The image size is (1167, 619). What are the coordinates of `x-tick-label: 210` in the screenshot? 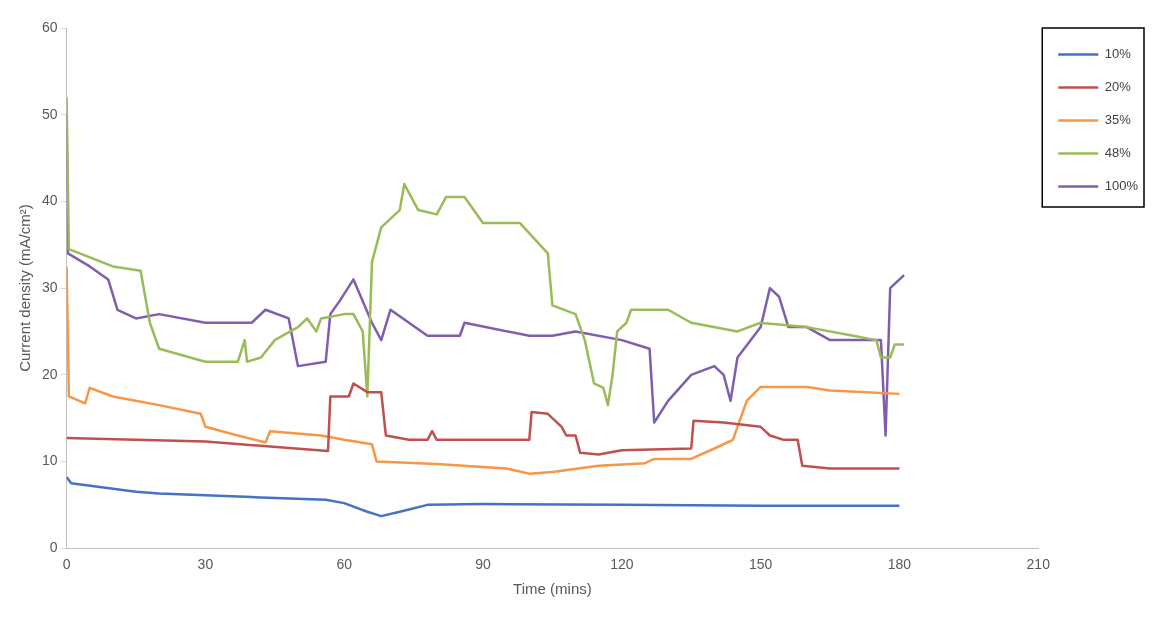 It's located at (1038, 564).